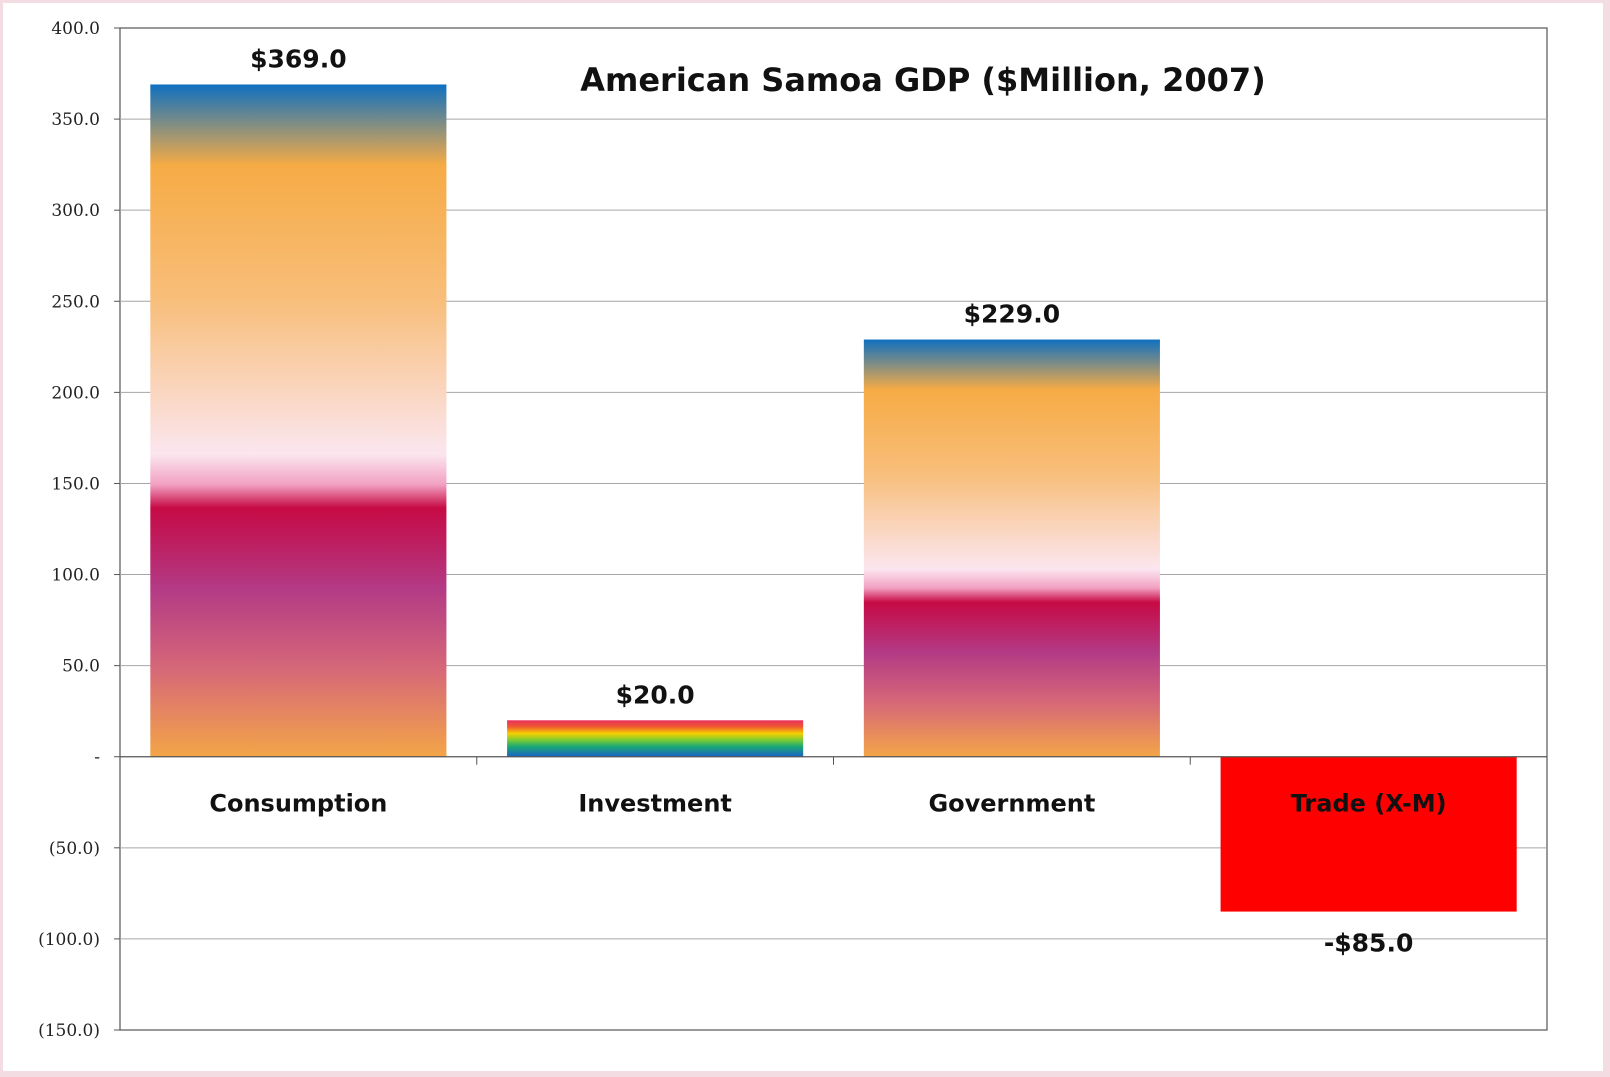 This screenshot has height=1077, width=1610. I want to click on y-tick-label: 100.0, so click(75, 576).